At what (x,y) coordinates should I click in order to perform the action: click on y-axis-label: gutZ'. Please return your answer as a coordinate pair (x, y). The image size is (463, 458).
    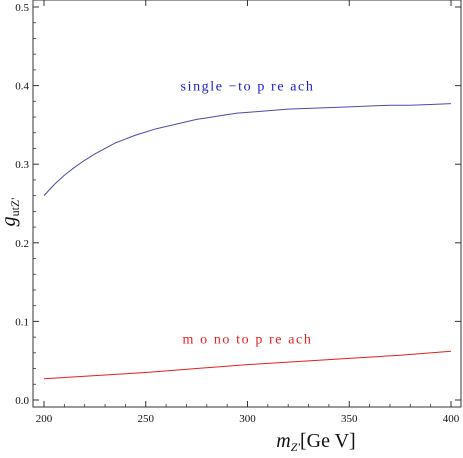
    Looking at the image, I should click on (11, 212).